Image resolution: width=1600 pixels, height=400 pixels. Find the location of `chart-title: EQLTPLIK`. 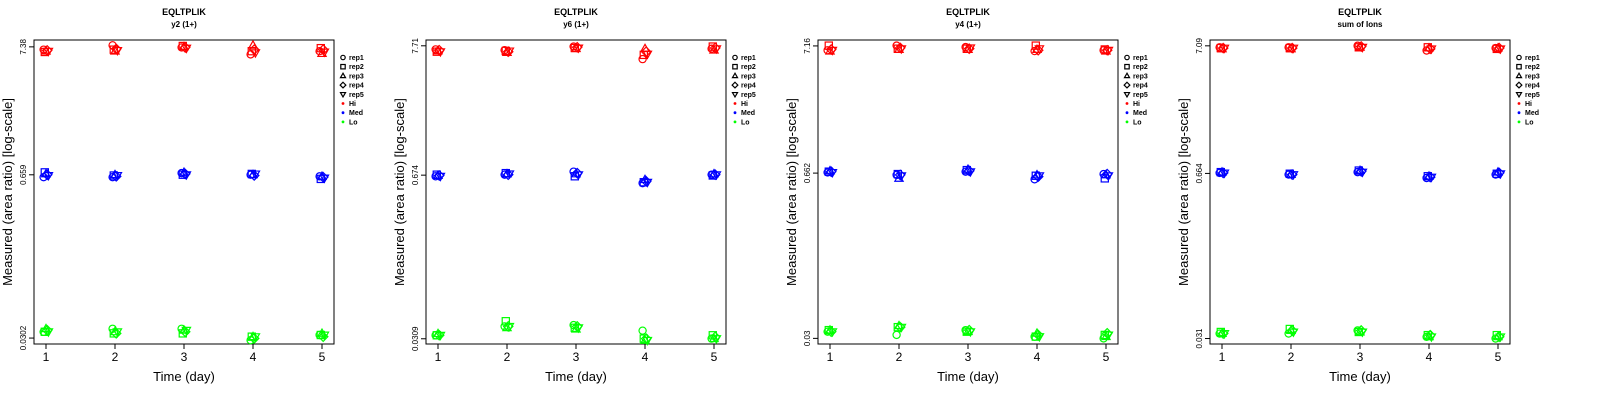

chart-title: EQLTPLIK is located at coordinates (968, 12).